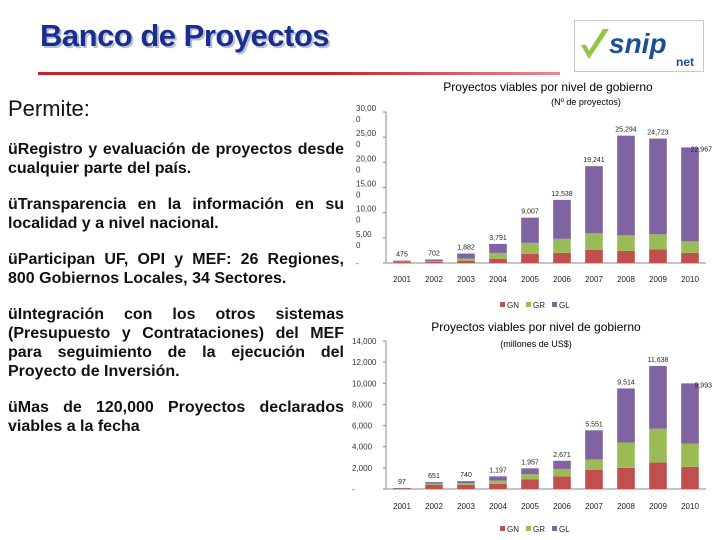 This screenshot has height=540, width=720. What do you see at coordinates (638, 43) in the screenshot?
I see `logo-text: snip` at bounding box center [638, 43].